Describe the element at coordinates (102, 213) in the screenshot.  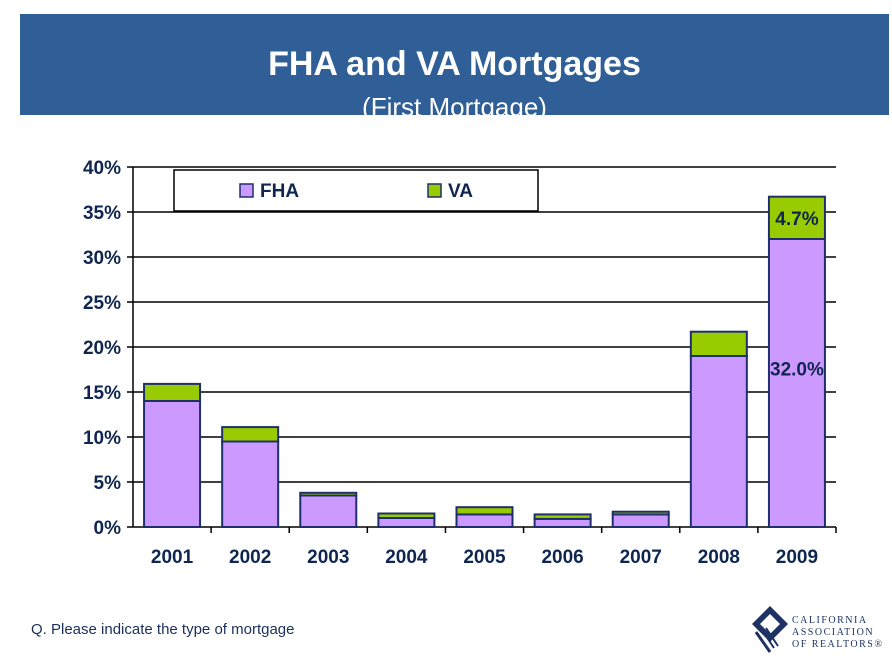
I see `y-tick-label: 35%` at that location.